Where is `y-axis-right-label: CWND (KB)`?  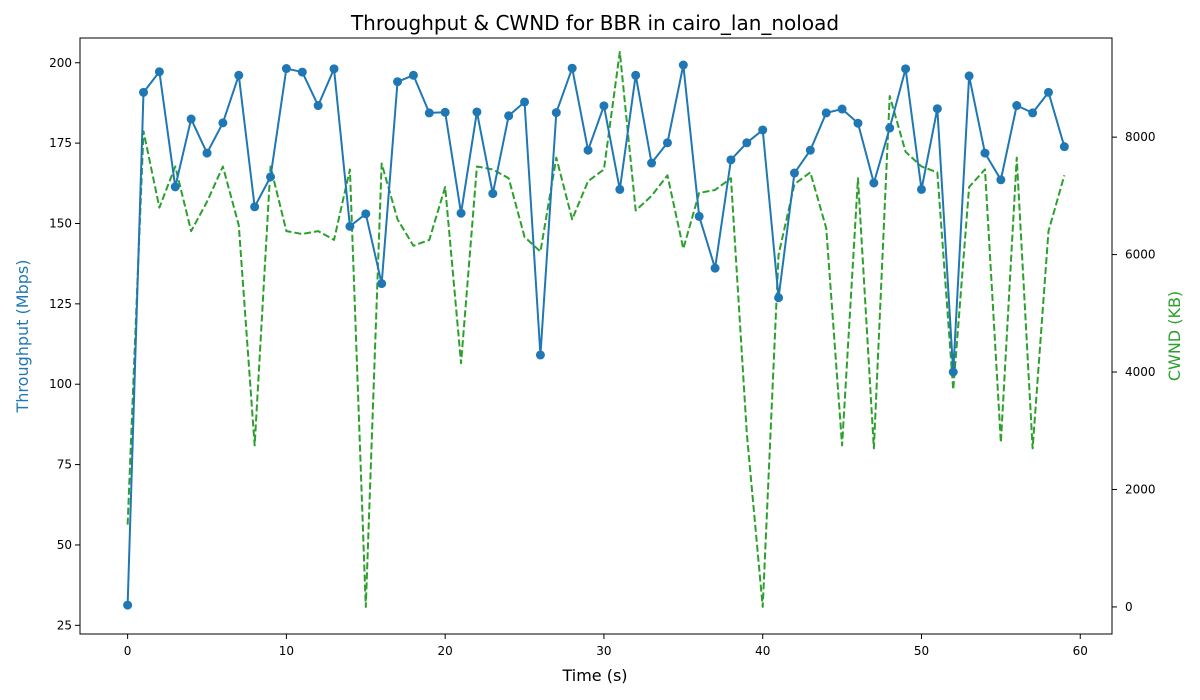
y-axis-right-label: CWND (KB) is located at coordinates (1174, 336).